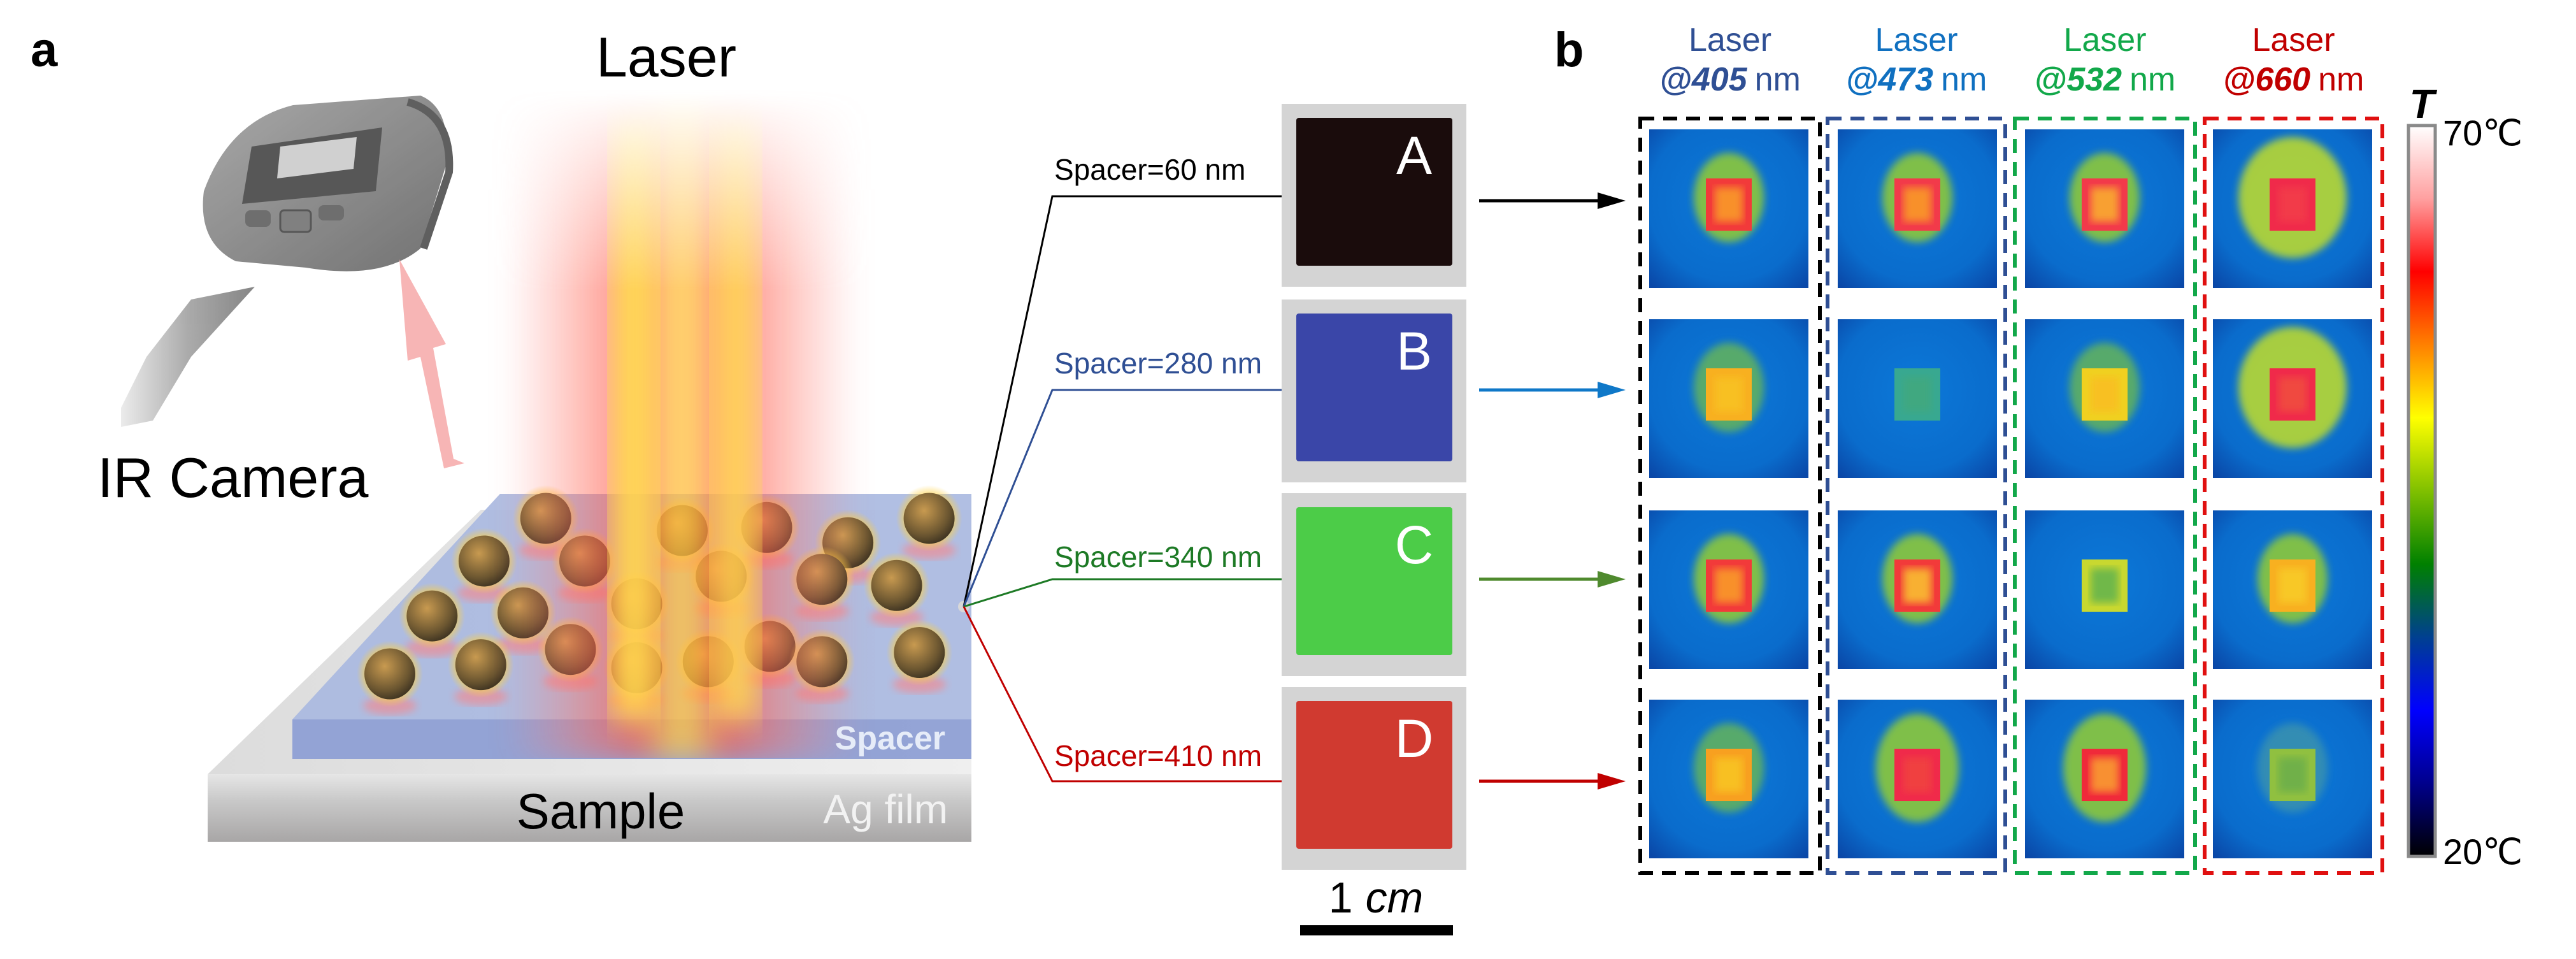  I want to click on colorbar-max-label: 70℃, so click(2482, 133).